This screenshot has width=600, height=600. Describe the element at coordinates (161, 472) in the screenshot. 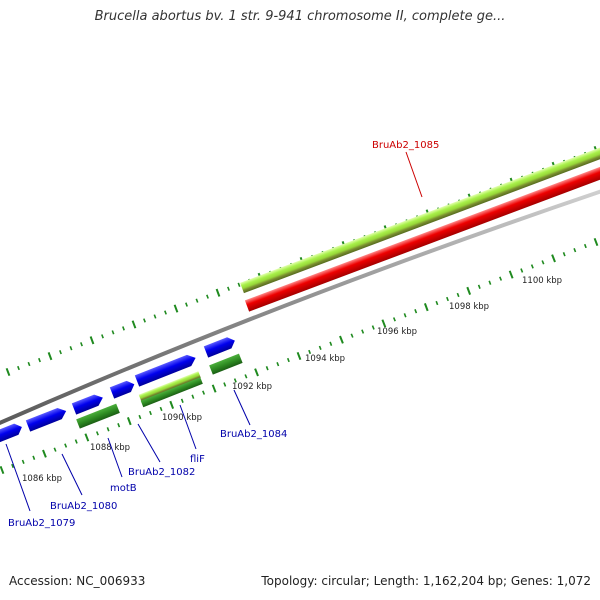

I see `label-BruAb2_1082: BruAb2_1082` at that location.